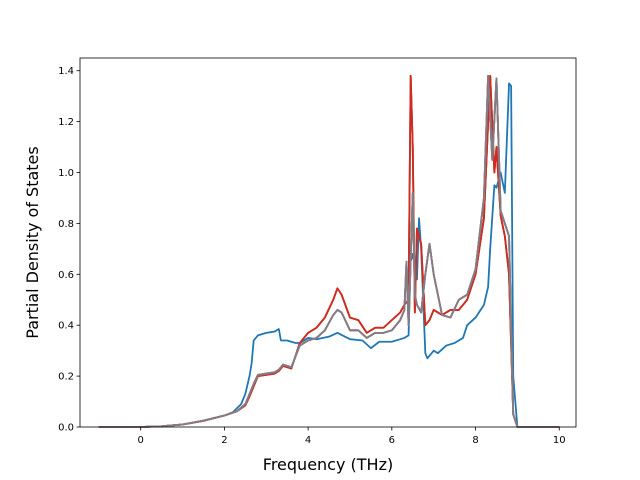 This screenshot has height=480, width=640. I want to click on x-tick-label: 4, so click(308, 440).